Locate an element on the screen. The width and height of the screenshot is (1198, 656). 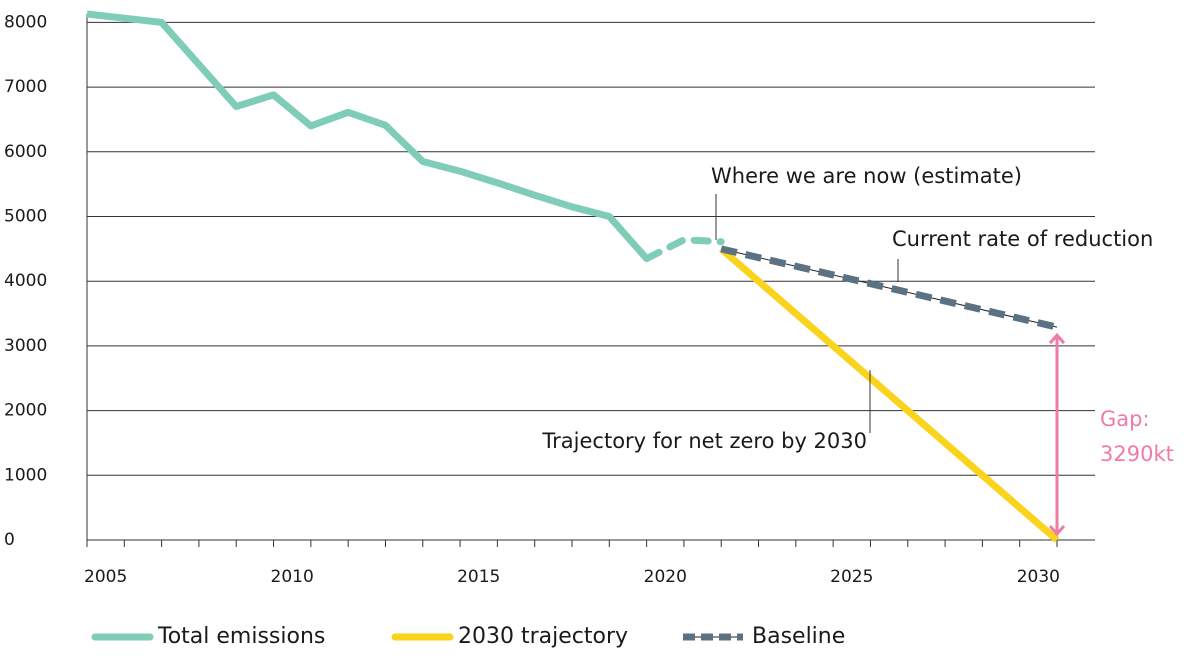
y-tick-label: 0 is located at coordinates (9, 540).